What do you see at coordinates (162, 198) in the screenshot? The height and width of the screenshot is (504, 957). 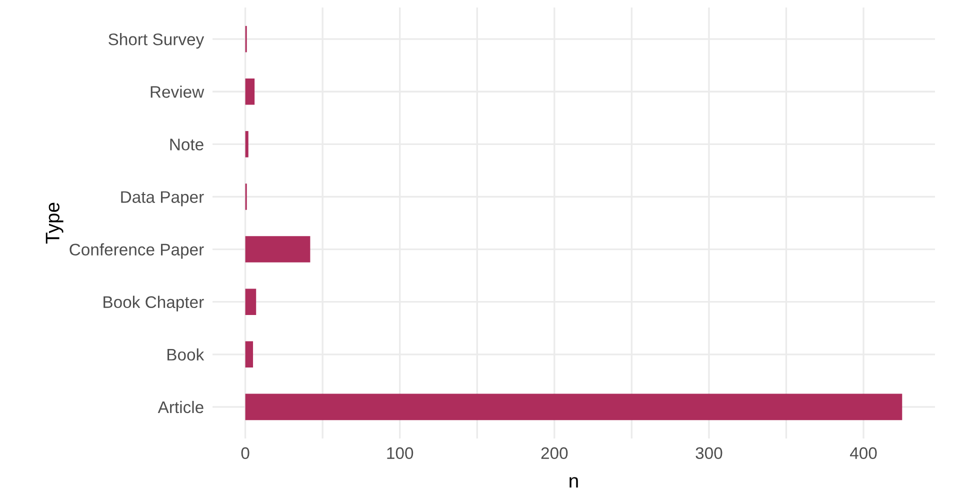 I see `y-tick-label: Data Paper` at bounding box center [162, 198].